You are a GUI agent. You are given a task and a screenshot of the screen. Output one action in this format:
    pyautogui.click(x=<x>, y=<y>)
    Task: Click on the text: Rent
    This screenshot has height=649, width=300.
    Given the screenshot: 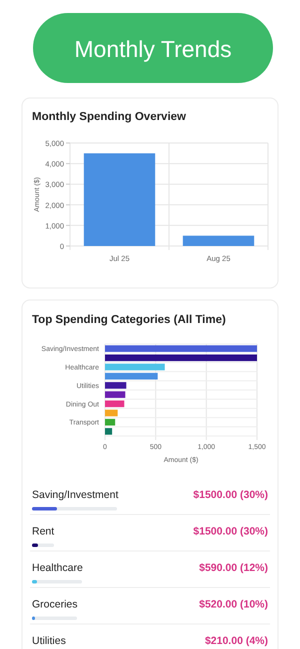 What is the action you would take?
    pyautogui.click(x=43, y=532)
    